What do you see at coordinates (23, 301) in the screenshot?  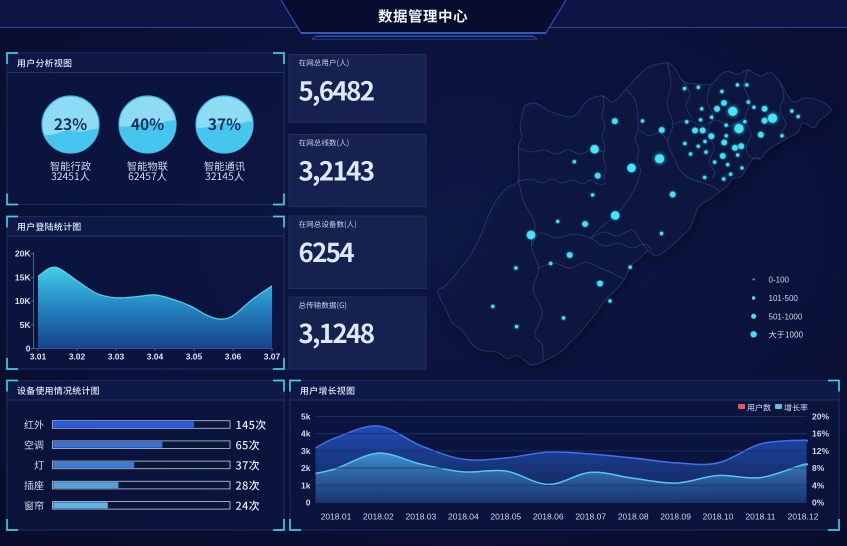 I see `svg-text: 10K` at bounding box center [23, 301].